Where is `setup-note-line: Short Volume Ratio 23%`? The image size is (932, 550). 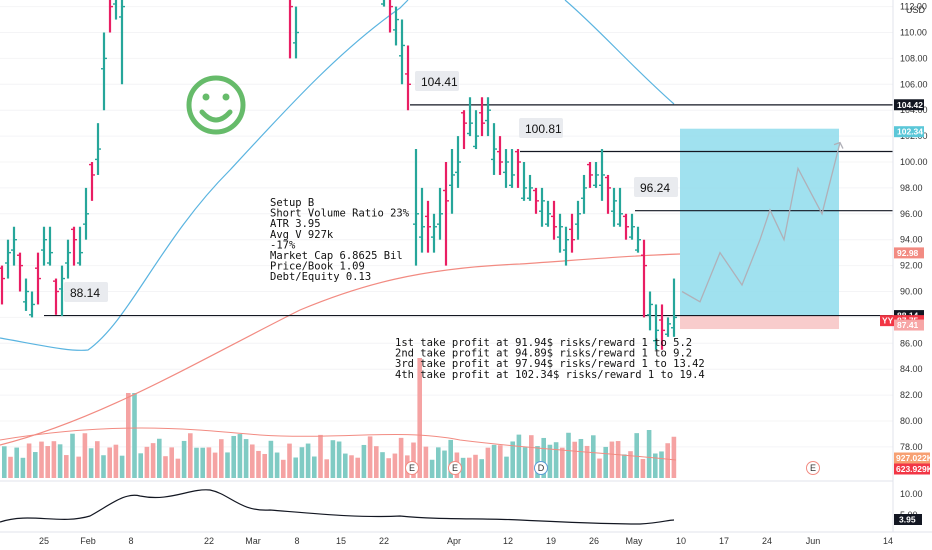 setup-note-line: Short Volume Ratio 23% is located at coordinates (340, 214).